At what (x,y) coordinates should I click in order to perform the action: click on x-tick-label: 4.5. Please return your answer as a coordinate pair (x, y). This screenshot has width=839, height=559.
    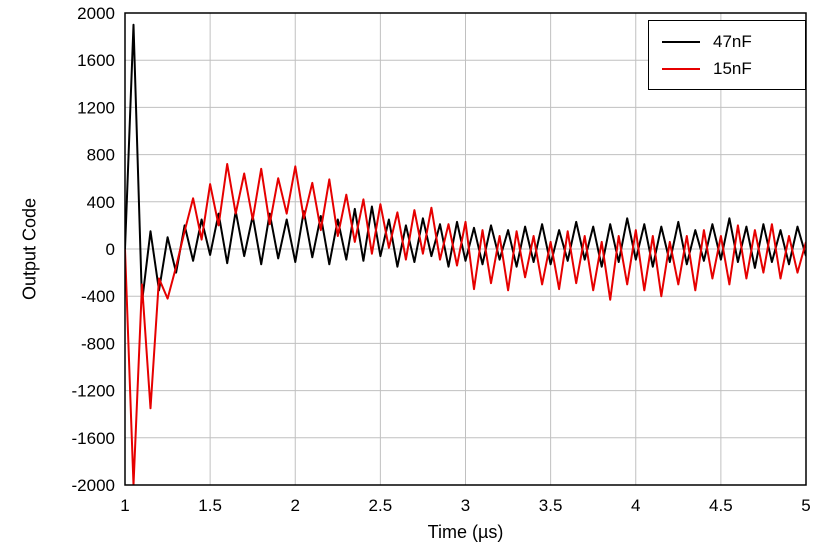
    Looking at the image, I should click on (721, 505).